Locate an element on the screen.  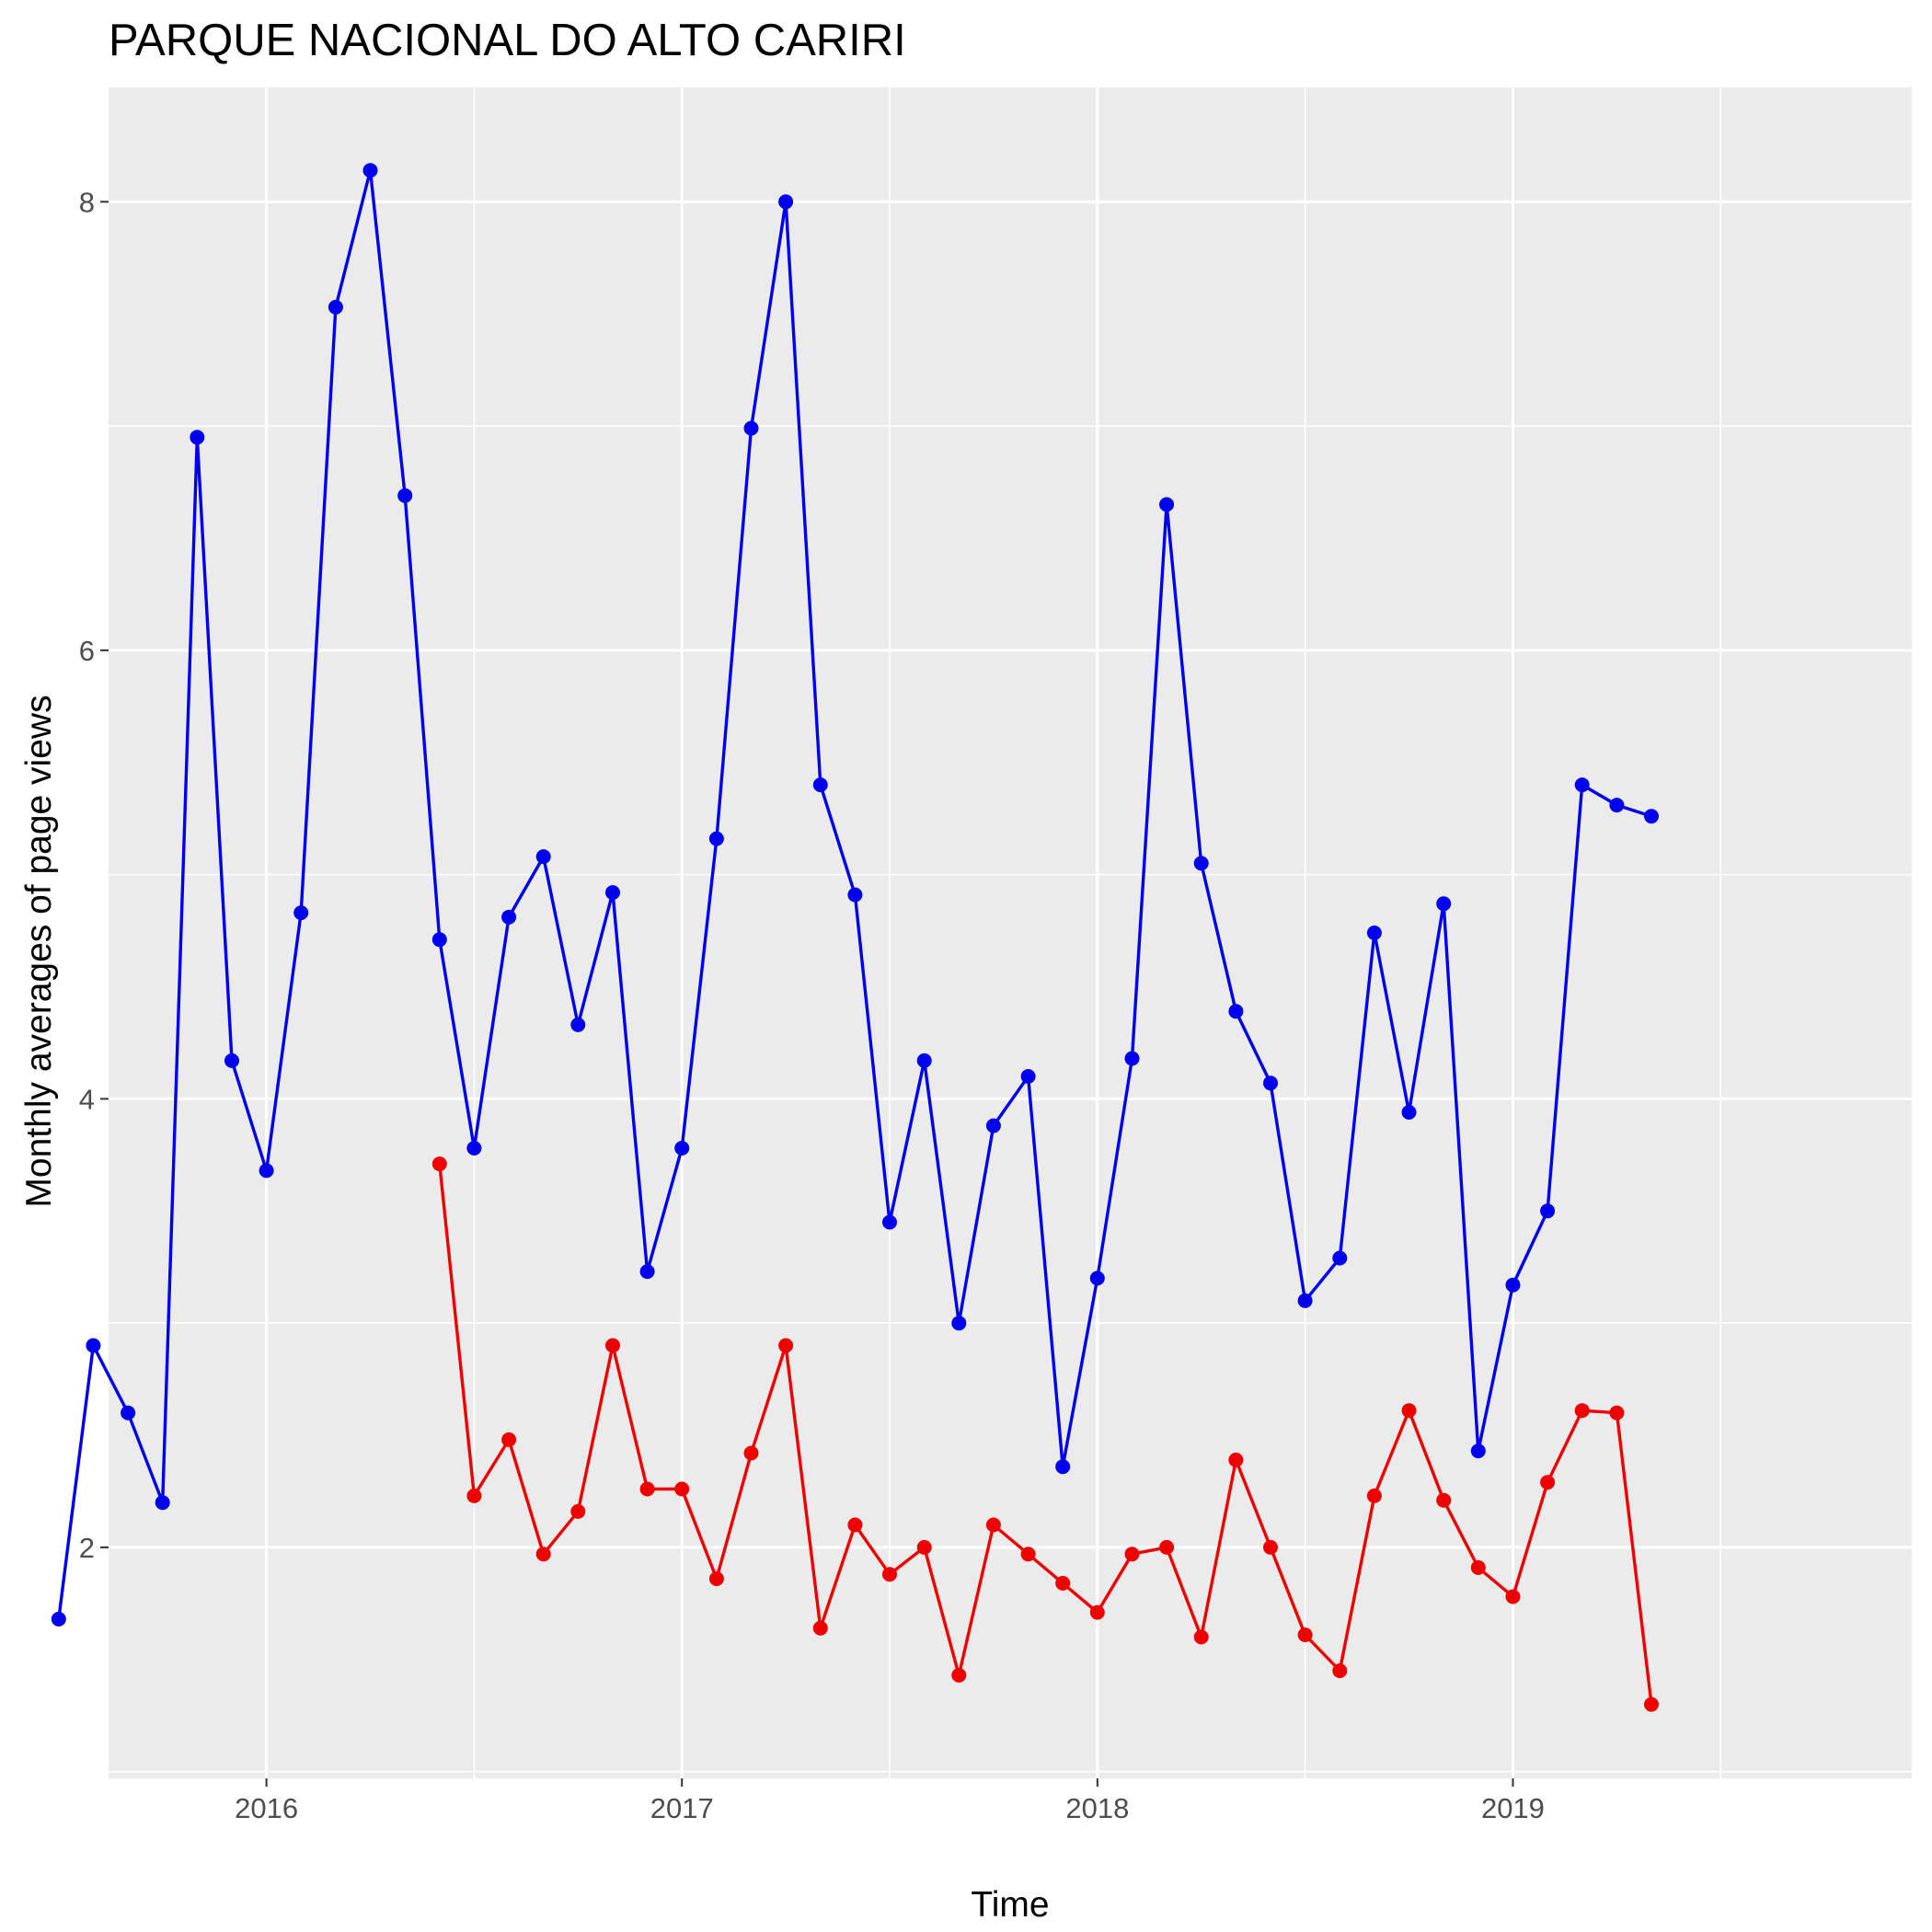
x-tick-label: 2017 is located at coordinates (682, 1808).